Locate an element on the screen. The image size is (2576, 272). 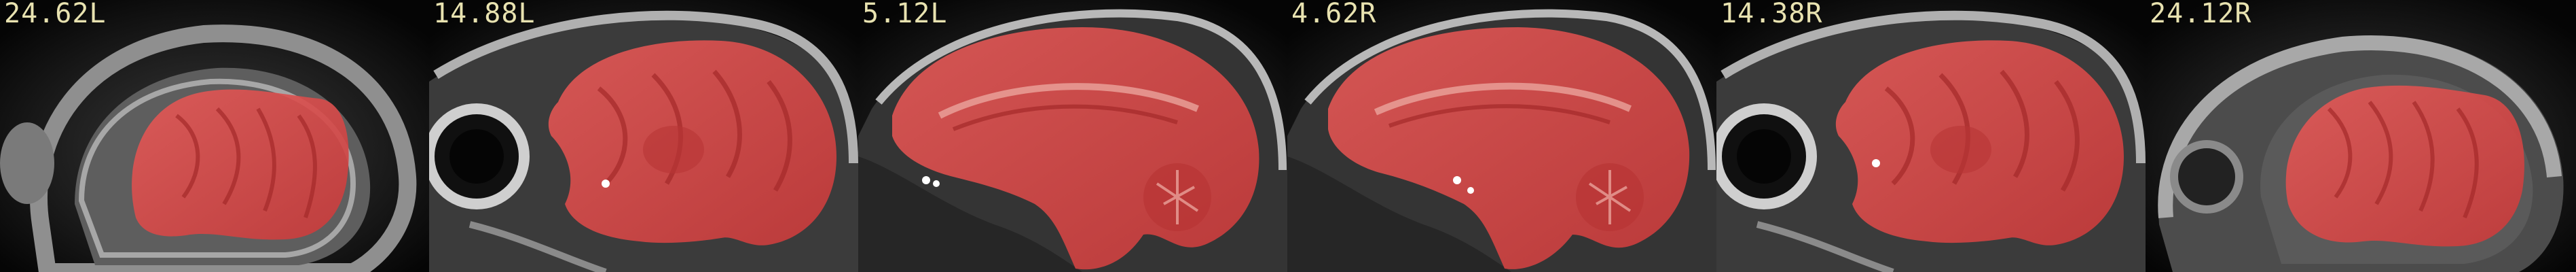
slice-position-label: 4.62R is located at coordinates (1334, 15).